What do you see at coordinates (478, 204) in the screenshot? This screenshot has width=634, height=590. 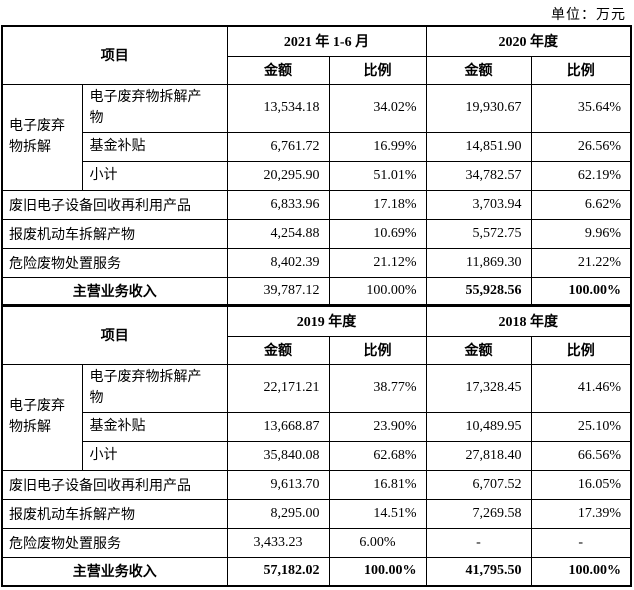 I see `amount-cell: 3,703.94` at bounding box center [478, 204].